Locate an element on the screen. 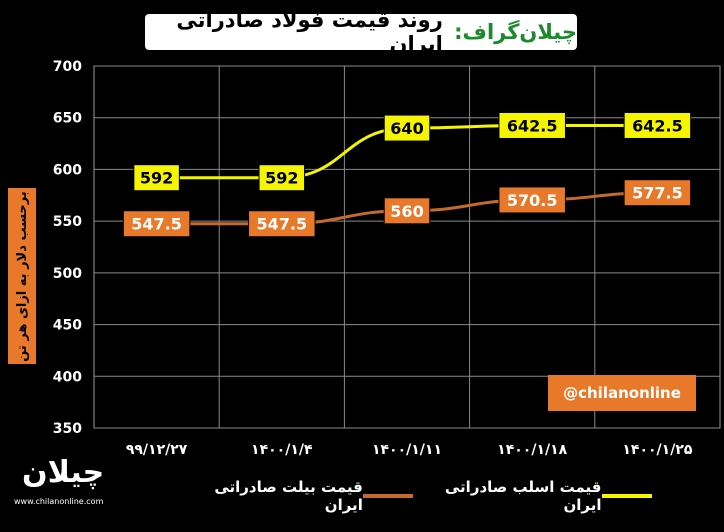 The height and width of the screenshot is (532, 724). y-axis-label-box: برحسب دلار به ازای هر تن is located at coordinates (22, 276).